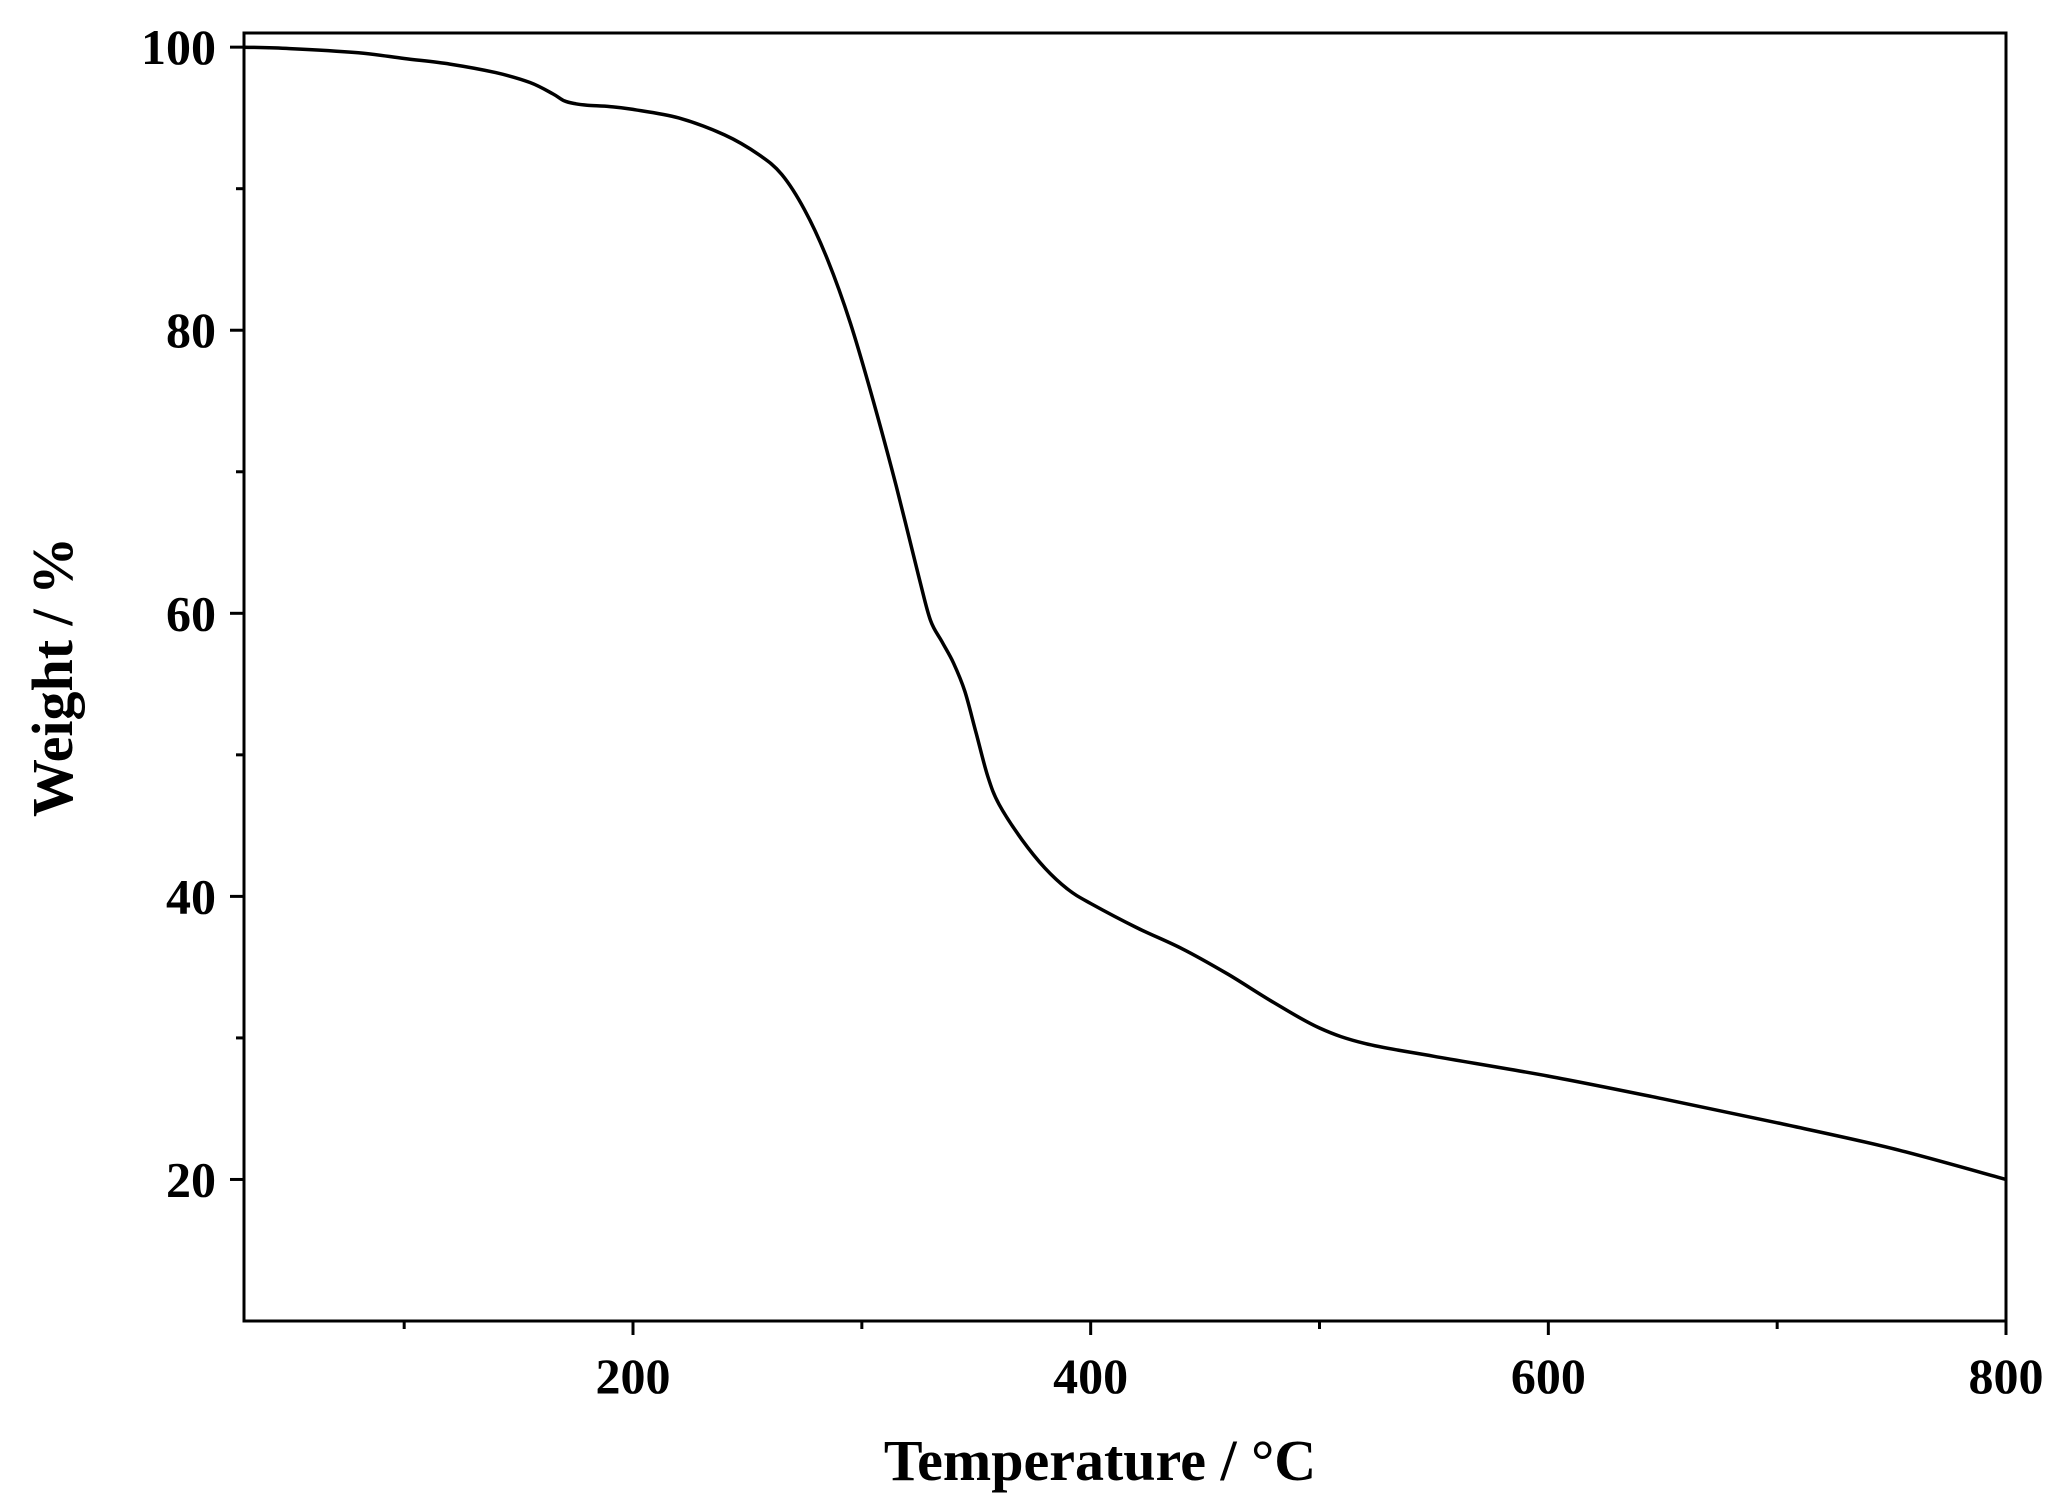 The image size is (2062, 1503). What do you see at coordinates (633, 1376) in the screenshot?
I see `x-tick-label: 200` at bounding box center [633, 1376].